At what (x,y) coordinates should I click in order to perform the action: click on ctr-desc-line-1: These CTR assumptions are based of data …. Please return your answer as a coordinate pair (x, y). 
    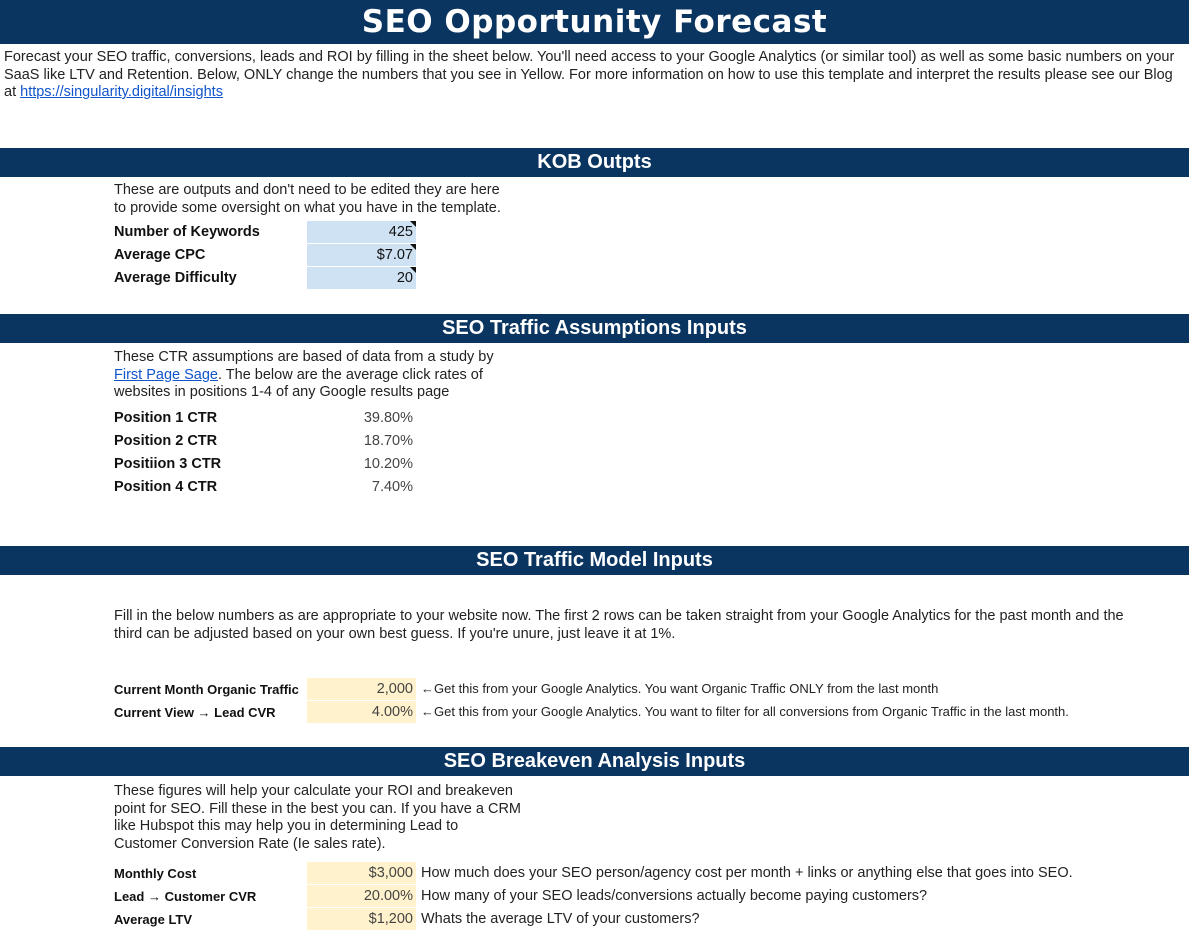
    Looking at the image, I should click on (304, 357).